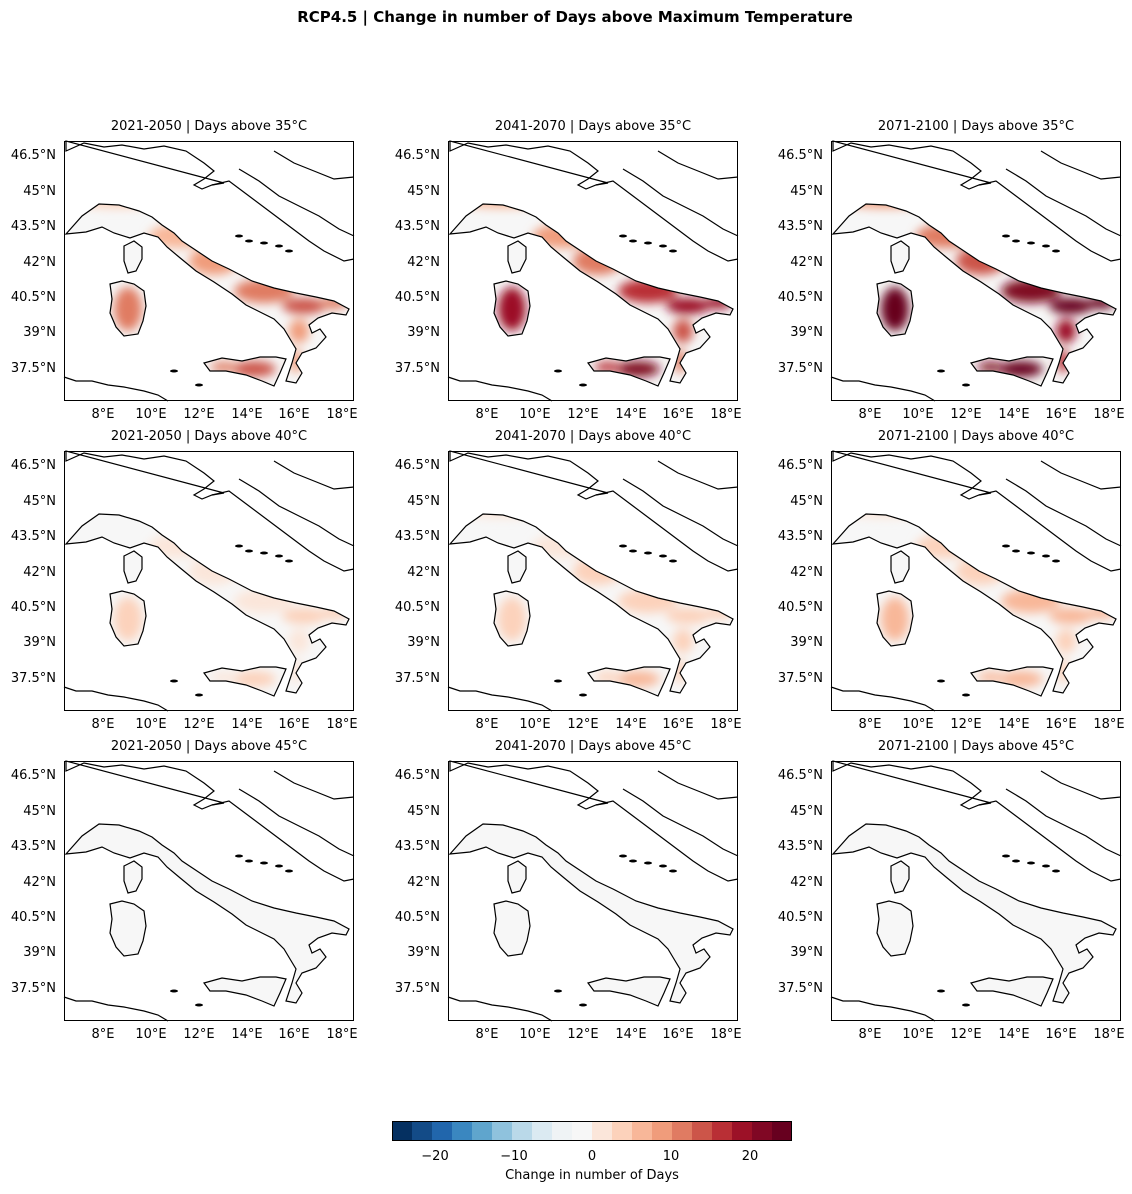 The image size is (1132, 1194). Describe the element at coordinates (209, 436) in the screenshot. I see `panel-title: 2021-2050 | Days above 40°C` at that location.